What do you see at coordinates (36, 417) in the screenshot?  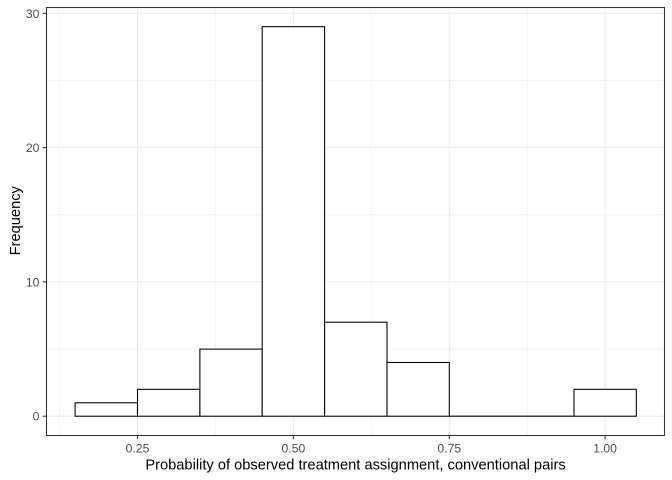 I see `svg-text: 0` at bounding box center [36, 417].